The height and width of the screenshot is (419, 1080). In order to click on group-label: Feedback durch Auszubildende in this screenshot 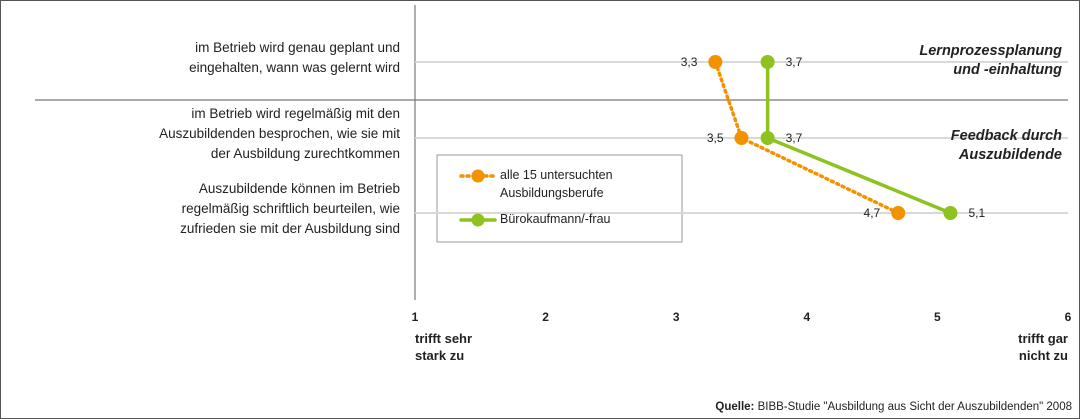, I will do `click(1006, 145)`.